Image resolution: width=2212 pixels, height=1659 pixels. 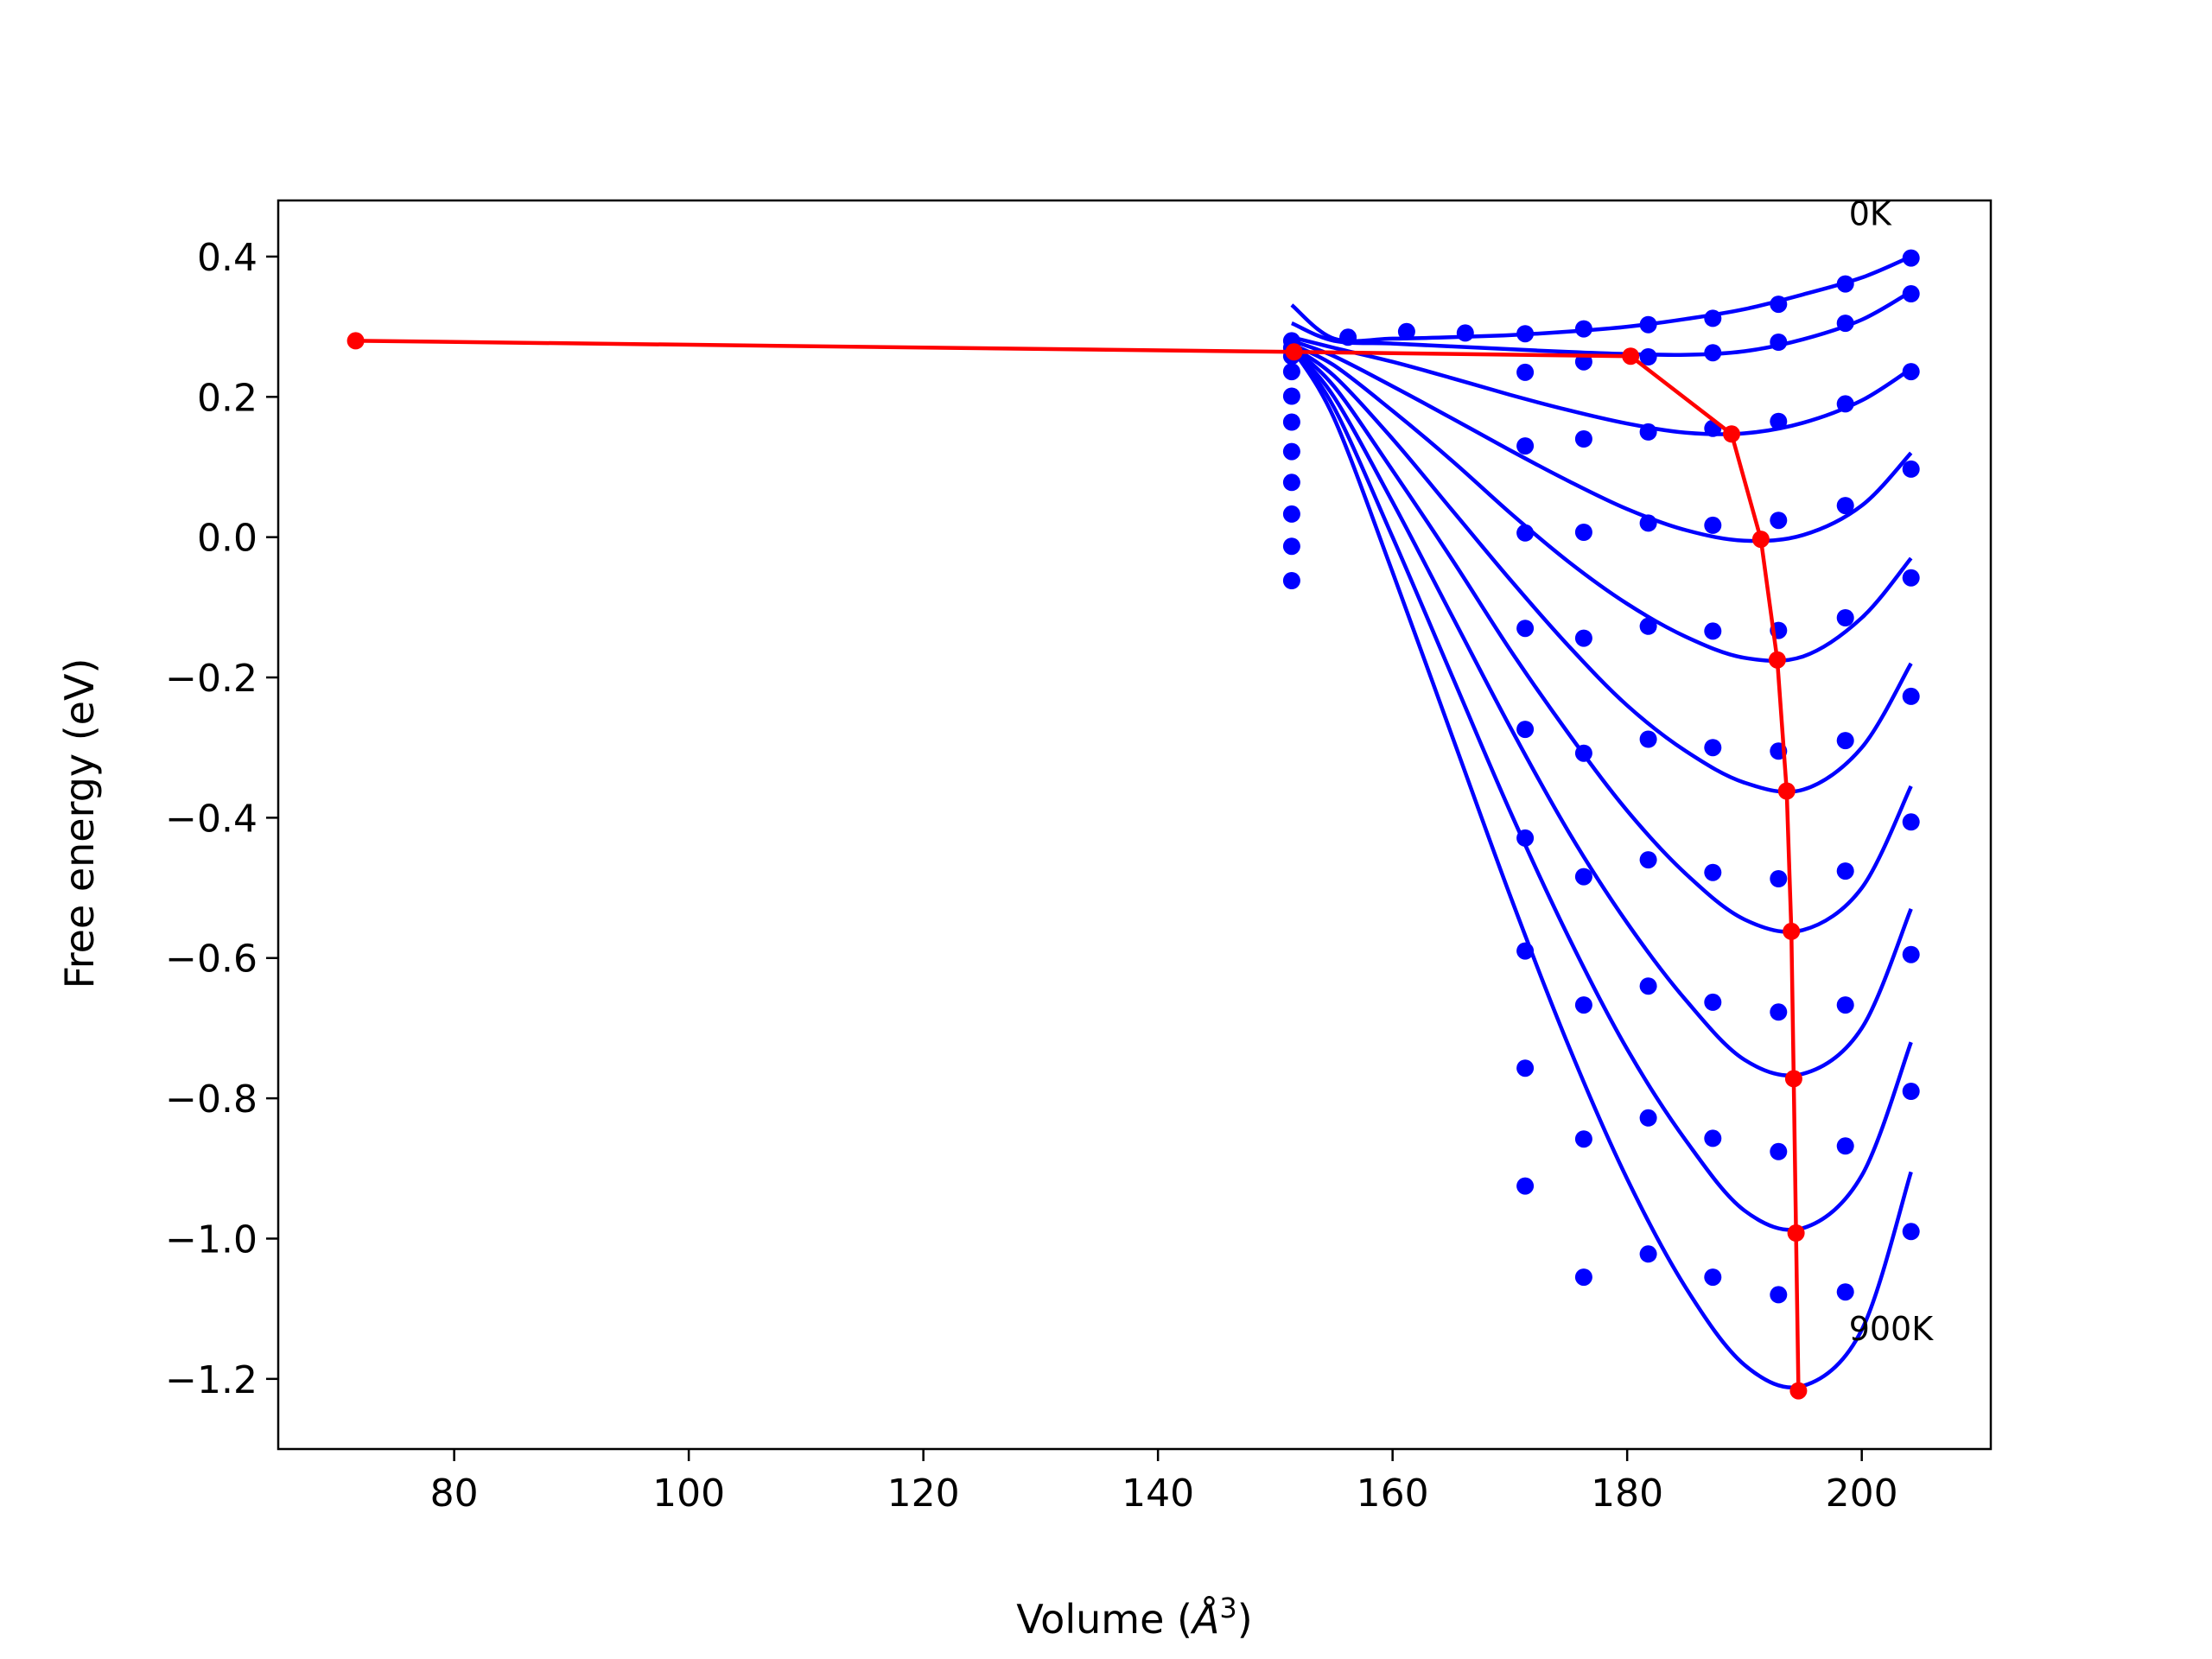 What do you see at coordinates (211, 1239) in the screenshot?
I see `y-tick-label-7: −1.0` at bounding box center [211, 1239].